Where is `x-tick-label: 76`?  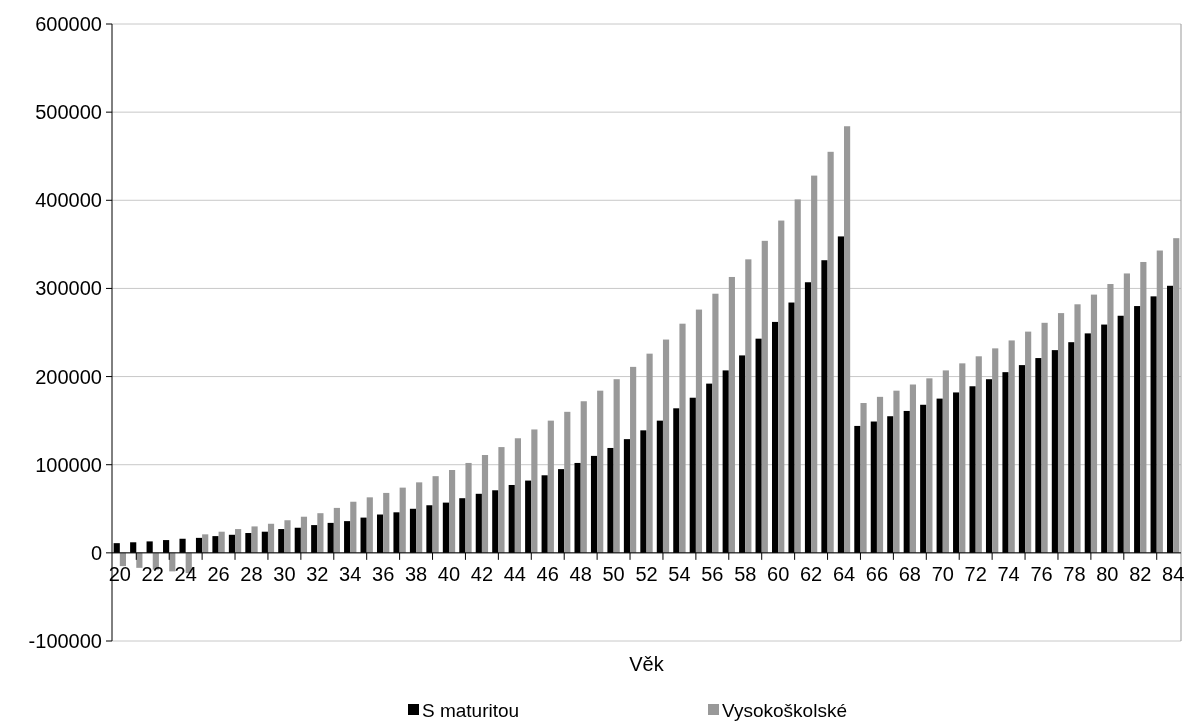
x-tick-label: 76 is located at coordinates (1041, 573).